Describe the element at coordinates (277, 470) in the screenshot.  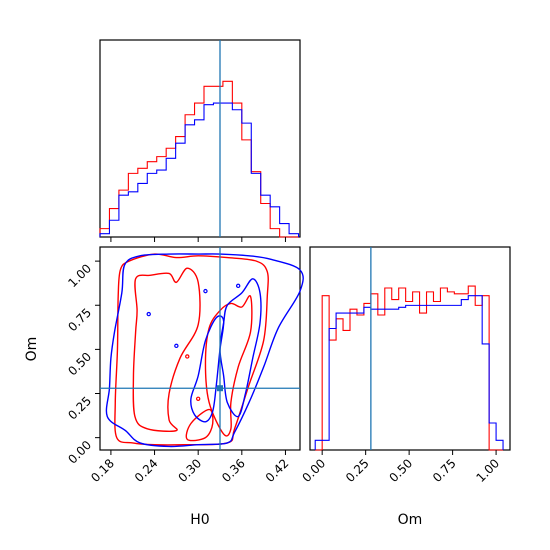
I see `h0-tick-label: 0.42` at that location.